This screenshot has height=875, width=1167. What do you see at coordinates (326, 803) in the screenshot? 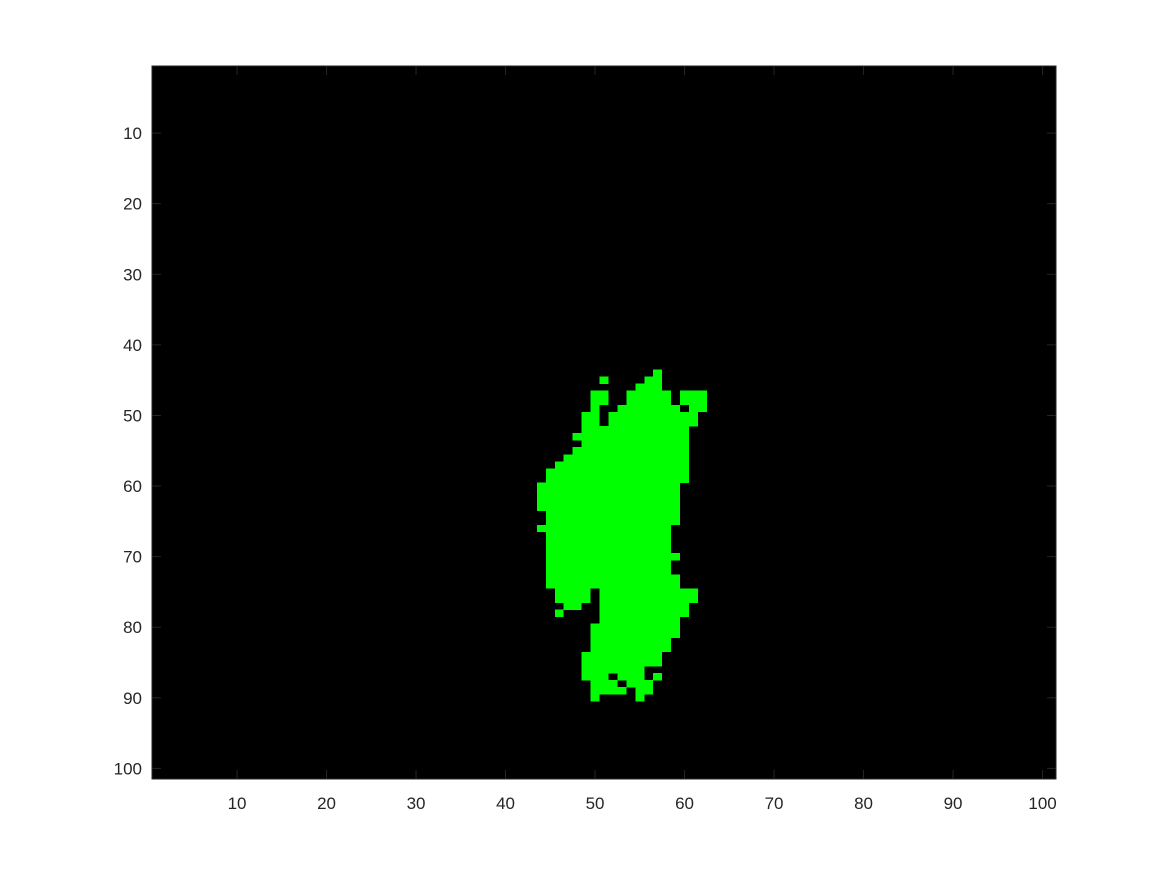
I see `x-tick-label: 20` at bounding box center [326, 803].